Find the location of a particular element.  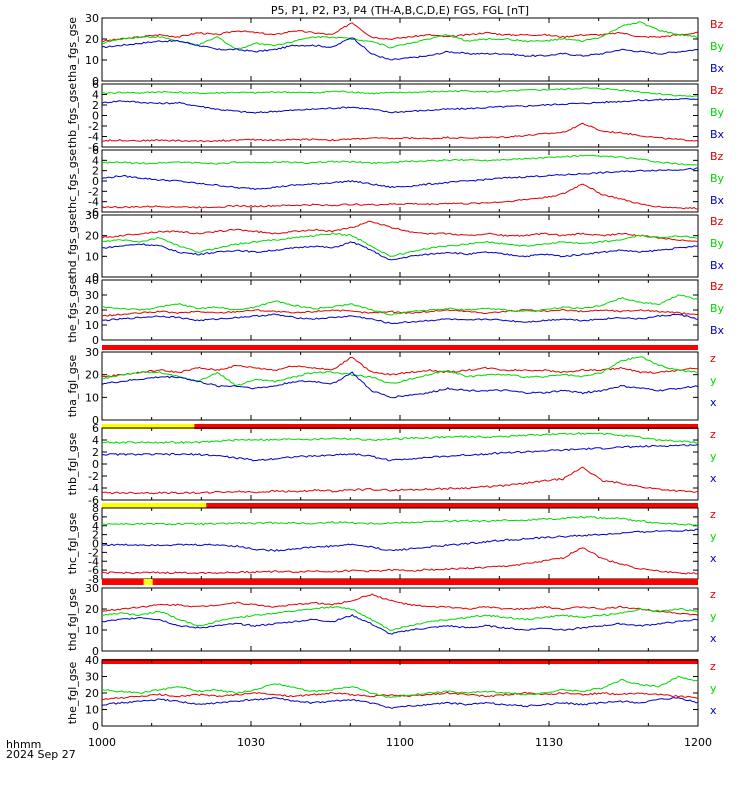

panel-thd_fgs_gse: 0 10 20 30 thd_fgs_gse Bz By Bx is located at coordinates (395, 246).